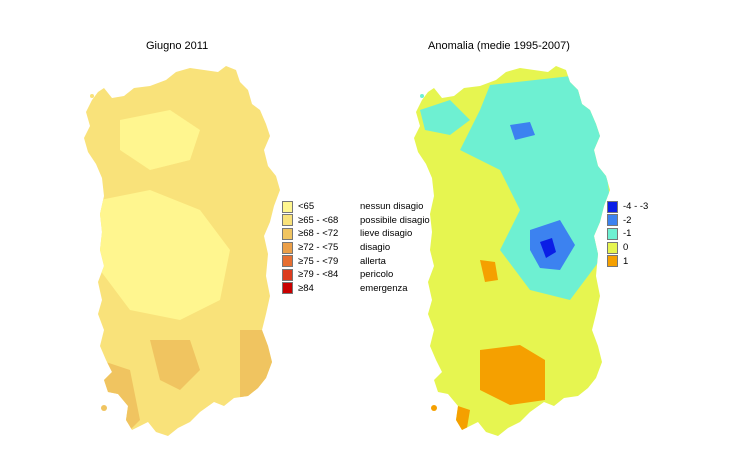  What do you see at coordinates (512, 375) in the screenshot?
I see `zone-anomaly-plus1-south` at bounding box center [512, 375].